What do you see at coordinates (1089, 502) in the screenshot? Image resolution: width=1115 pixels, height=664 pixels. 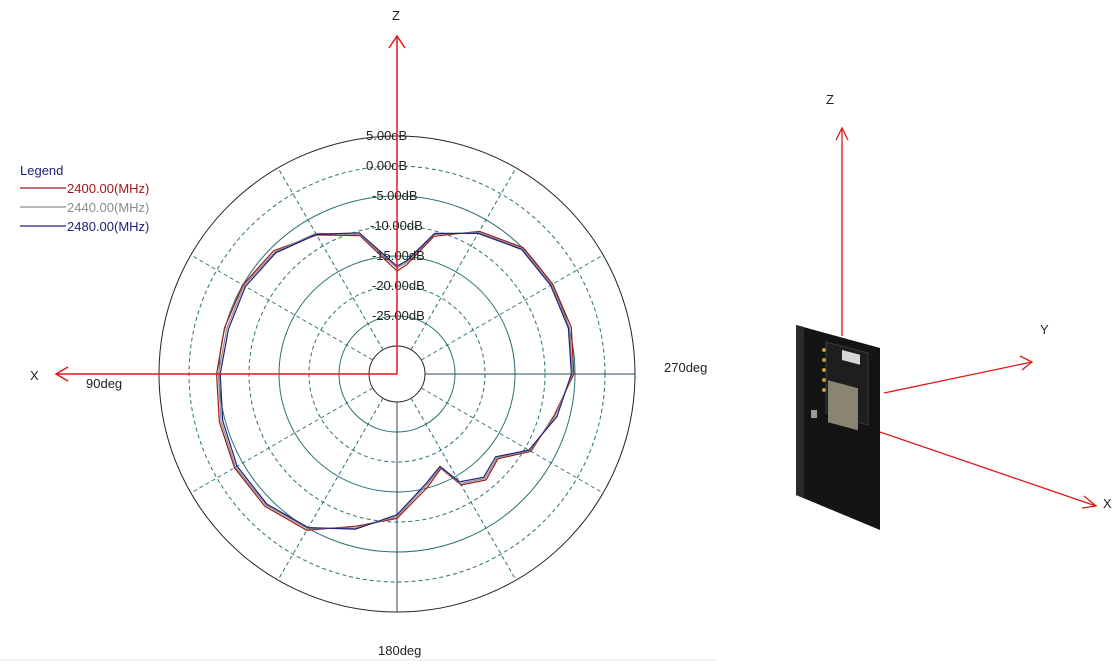 I see `board-x-arrowhead` at bounding box center [1089, 502].